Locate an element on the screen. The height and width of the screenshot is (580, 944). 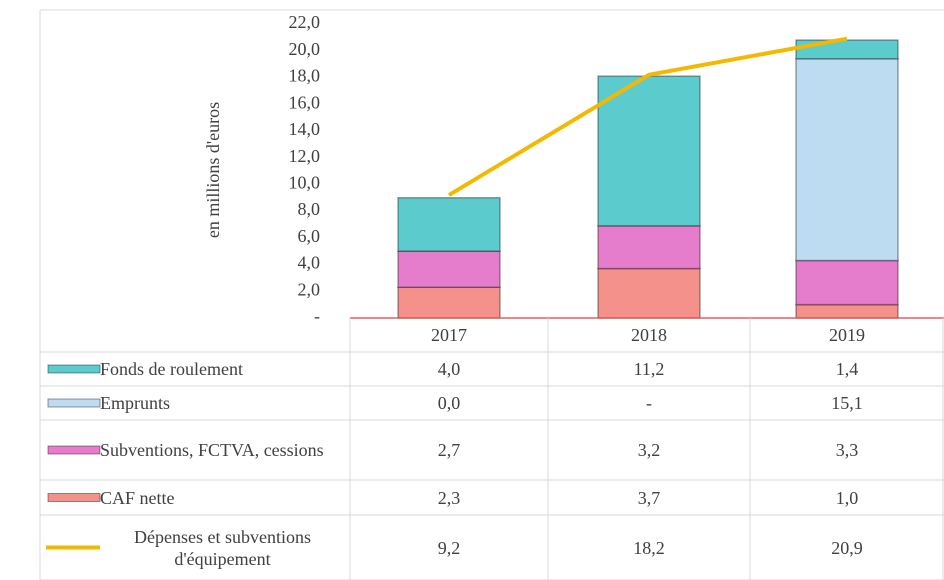
table-value-text: 1,4 is located at coordinates (847, 369).